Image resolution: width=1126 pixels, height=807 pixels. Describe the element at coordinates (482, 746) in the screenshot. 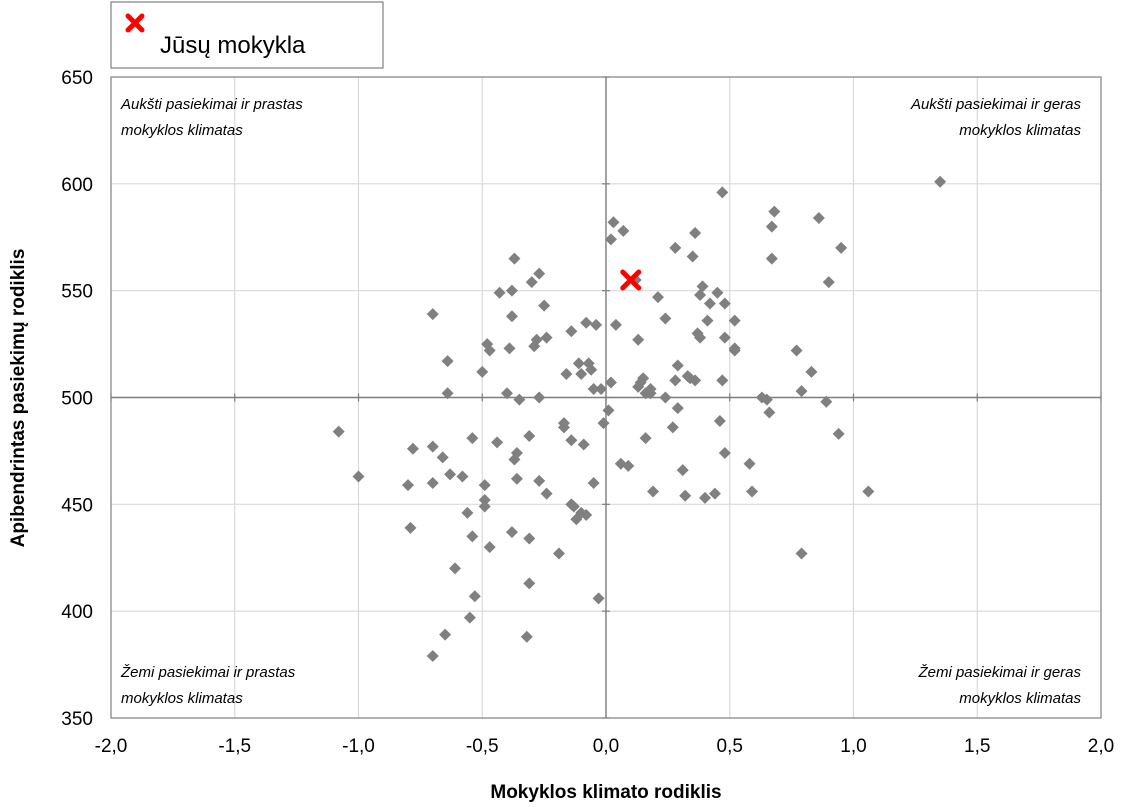

I see `x-tick-label: -0,5` at that location.